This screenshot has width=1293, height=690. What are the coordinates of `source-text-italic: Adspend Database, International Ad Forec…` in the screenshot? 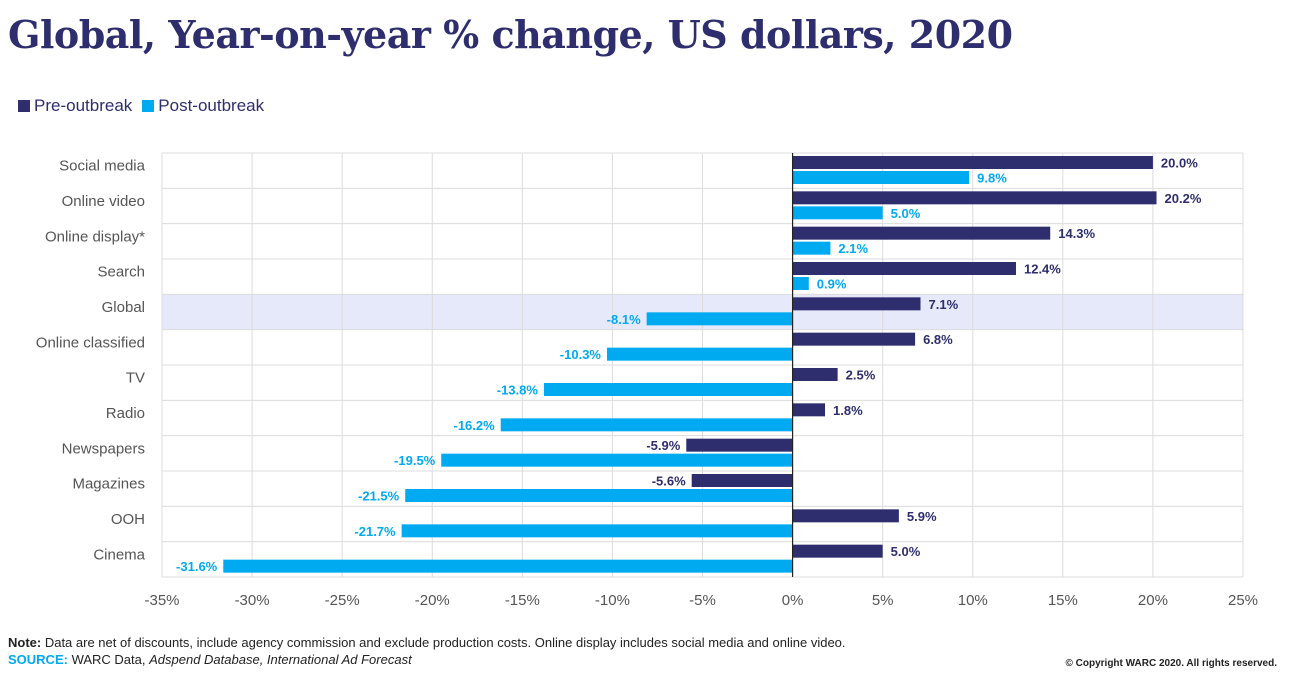 It's located at (280, 659).